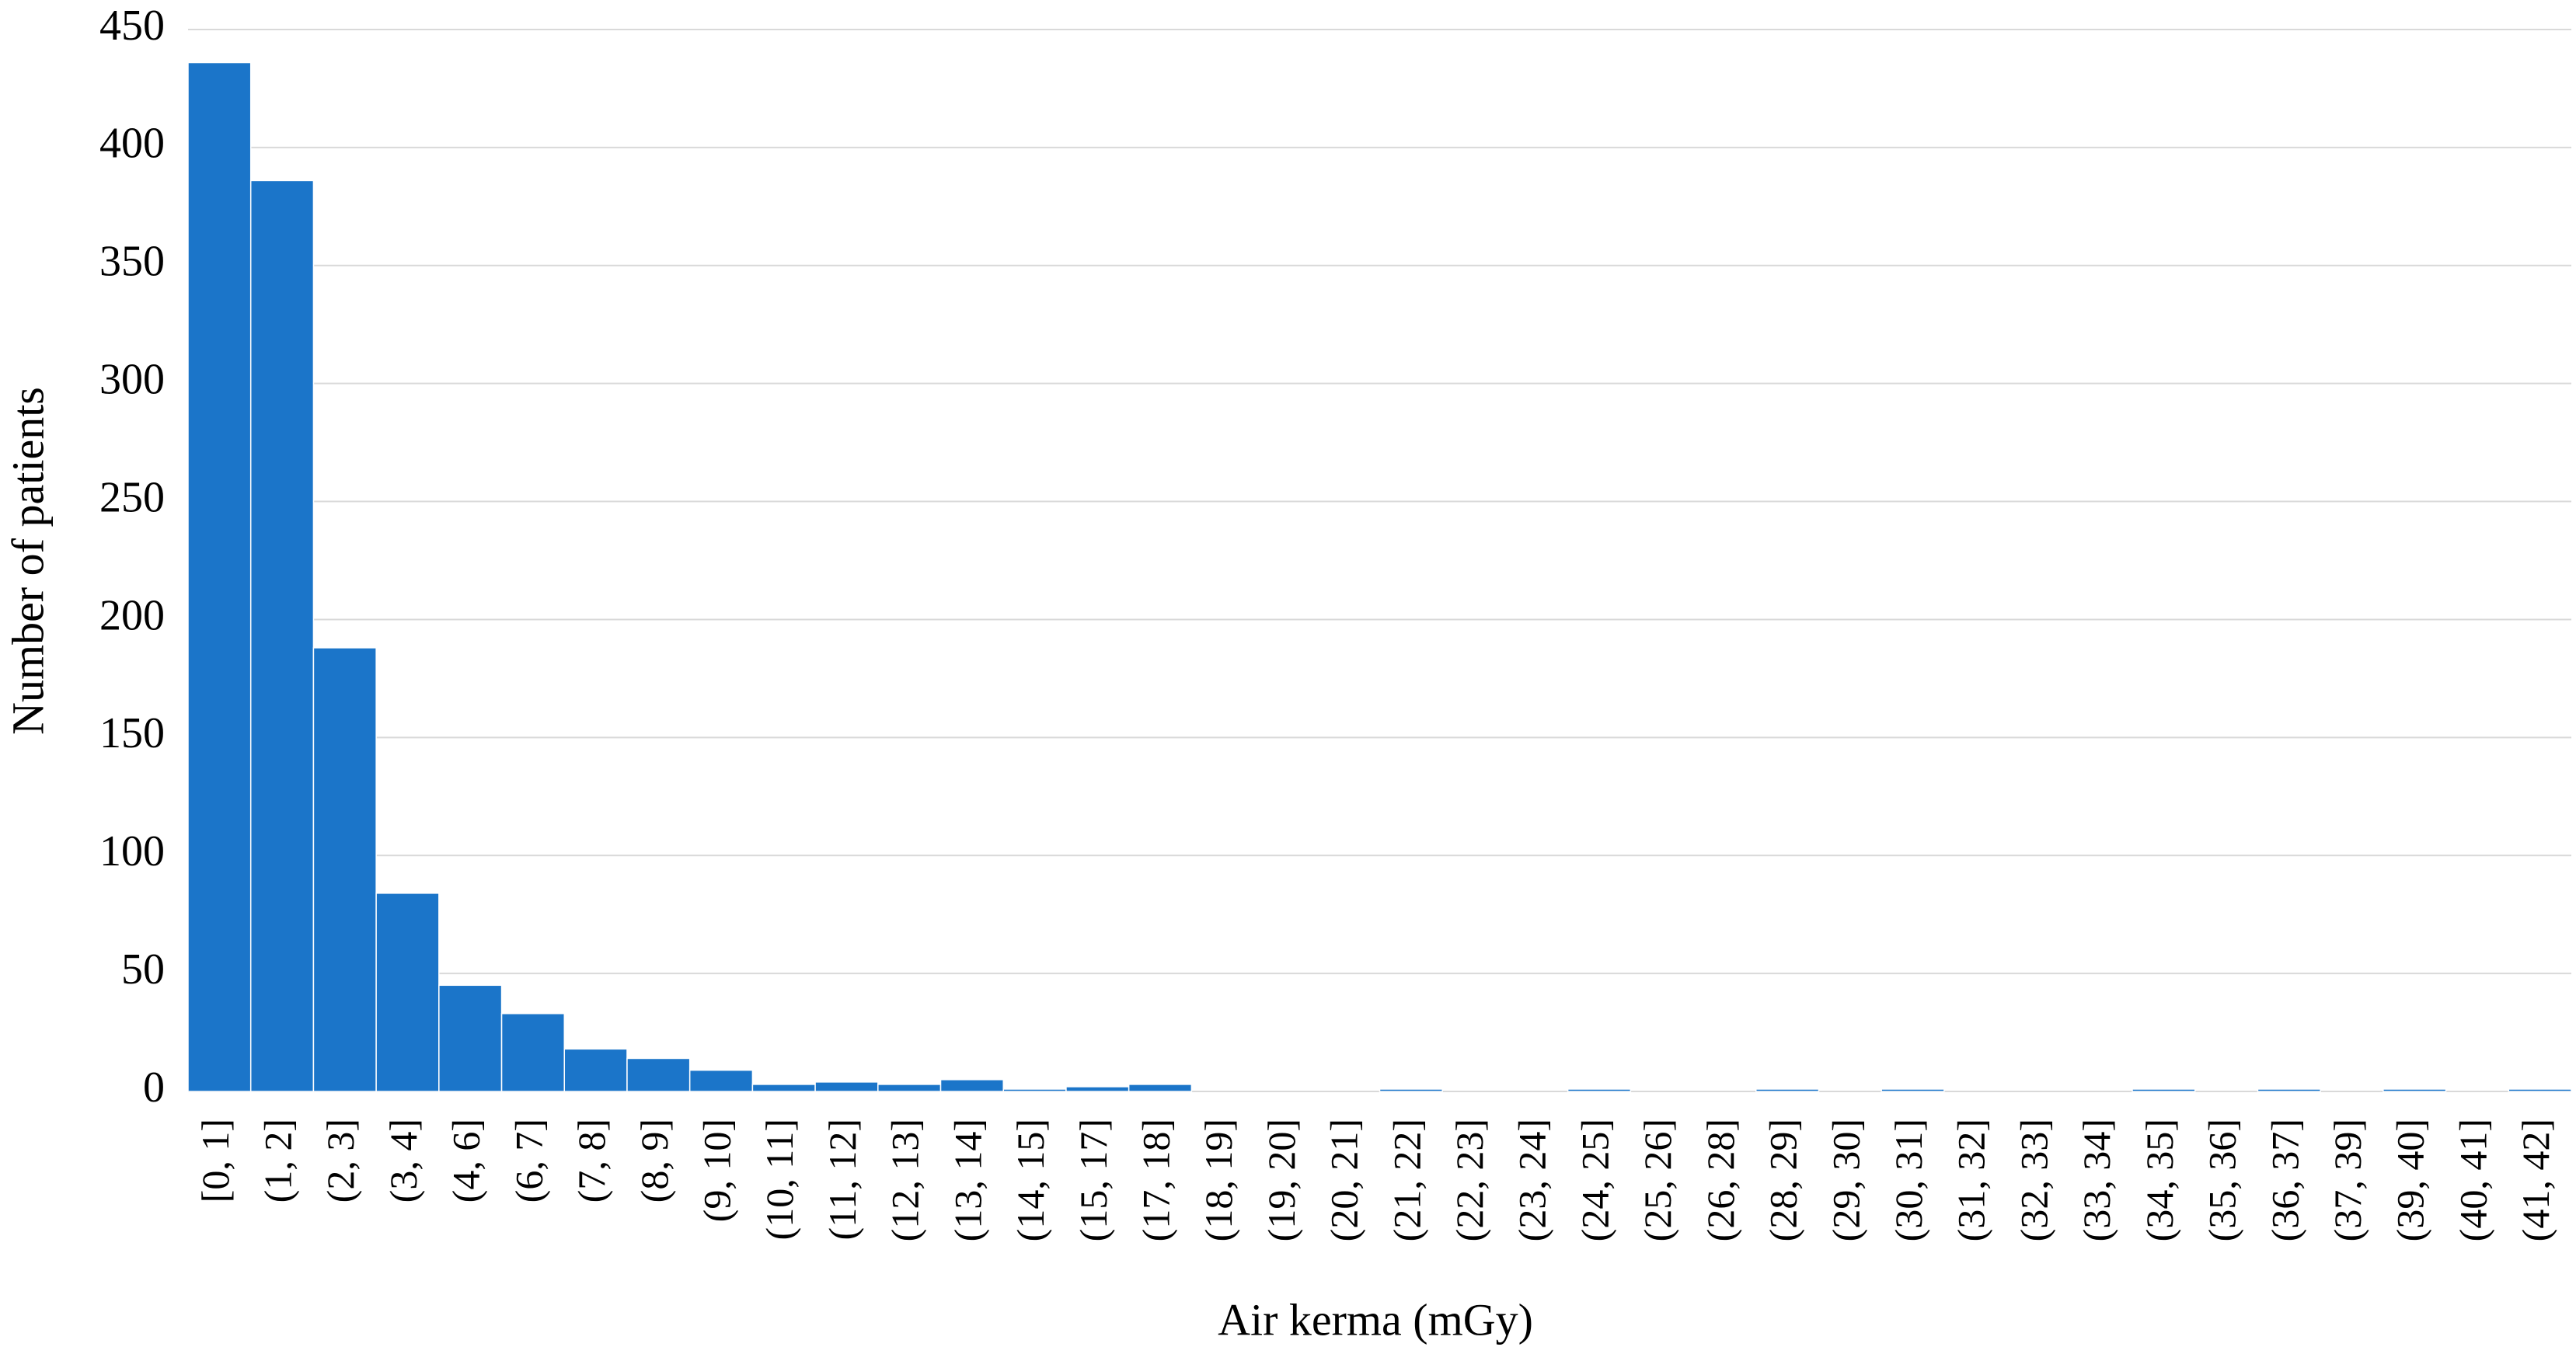 Image resolution: width=2576 pixels, height=1361 pixels. I want to click on x-tick-label: (3, 4], so click(404, 1161).